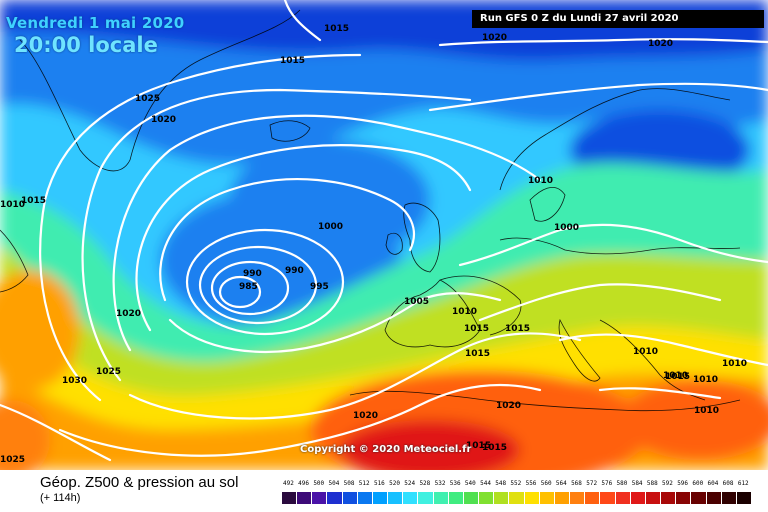 The height and width of the screenshot is (512, 768). What do you see at coordinates (683, 483) in the screenshot?
I see `legend-label: 596` at bounding box center [683, 483].